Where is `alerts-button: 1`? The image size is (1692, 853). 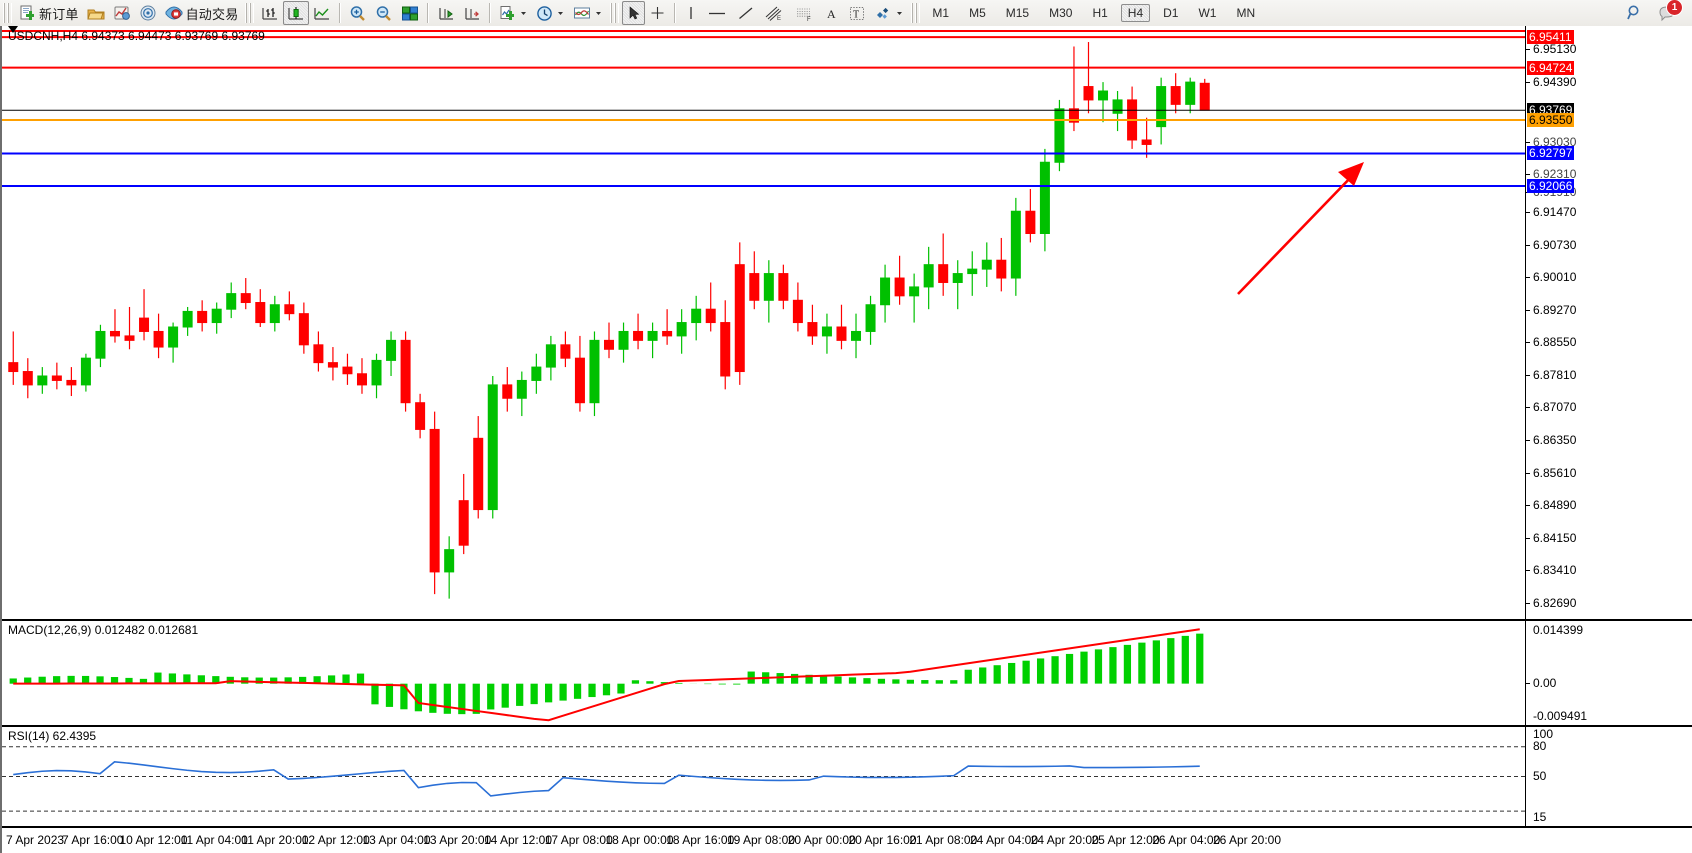
alerts-button: 1 is located at coordinates (1668, 12).